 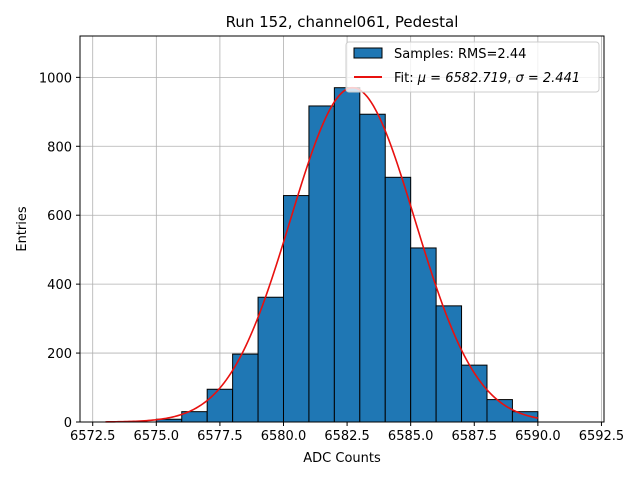 I want to click on legend-fit-prefix: Fit:, so click(x=406, y=78).